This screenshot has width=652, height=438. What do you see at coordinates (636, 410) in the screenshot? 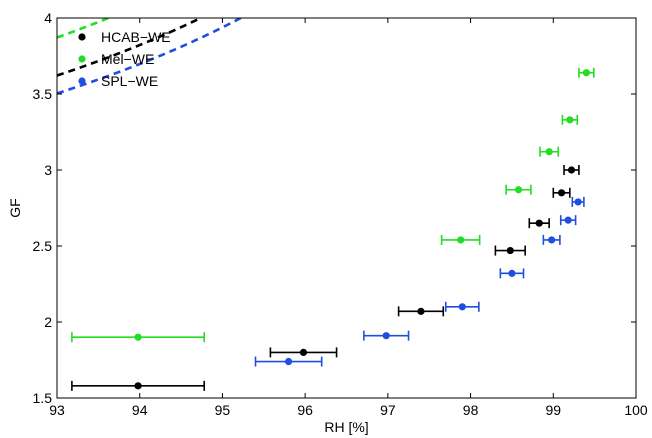
I see `x-tick-label: 100` at bounding box center [636, 410].